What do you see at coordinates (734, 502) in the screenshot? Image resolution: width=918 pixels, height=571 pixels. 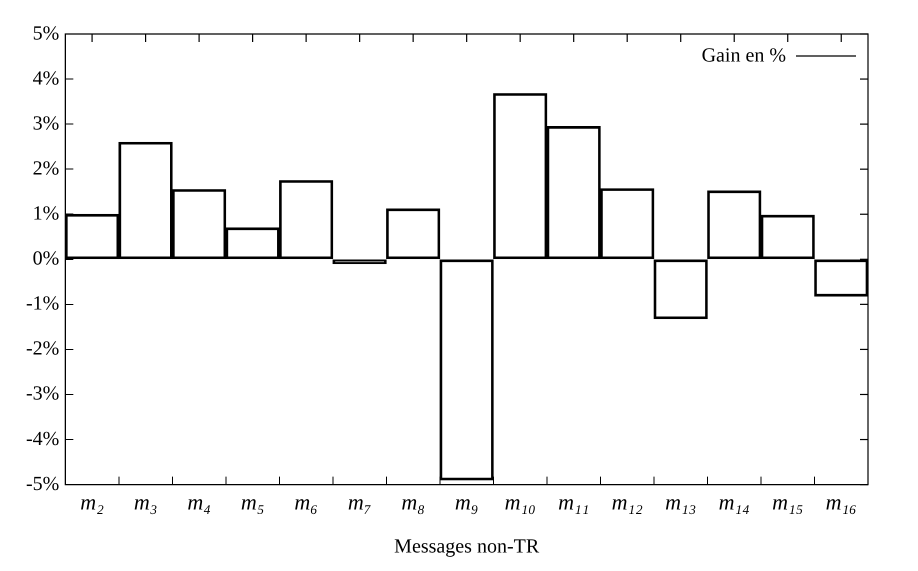 I see `x-tick-label: m₁₄` at bounding box center [734, 502].